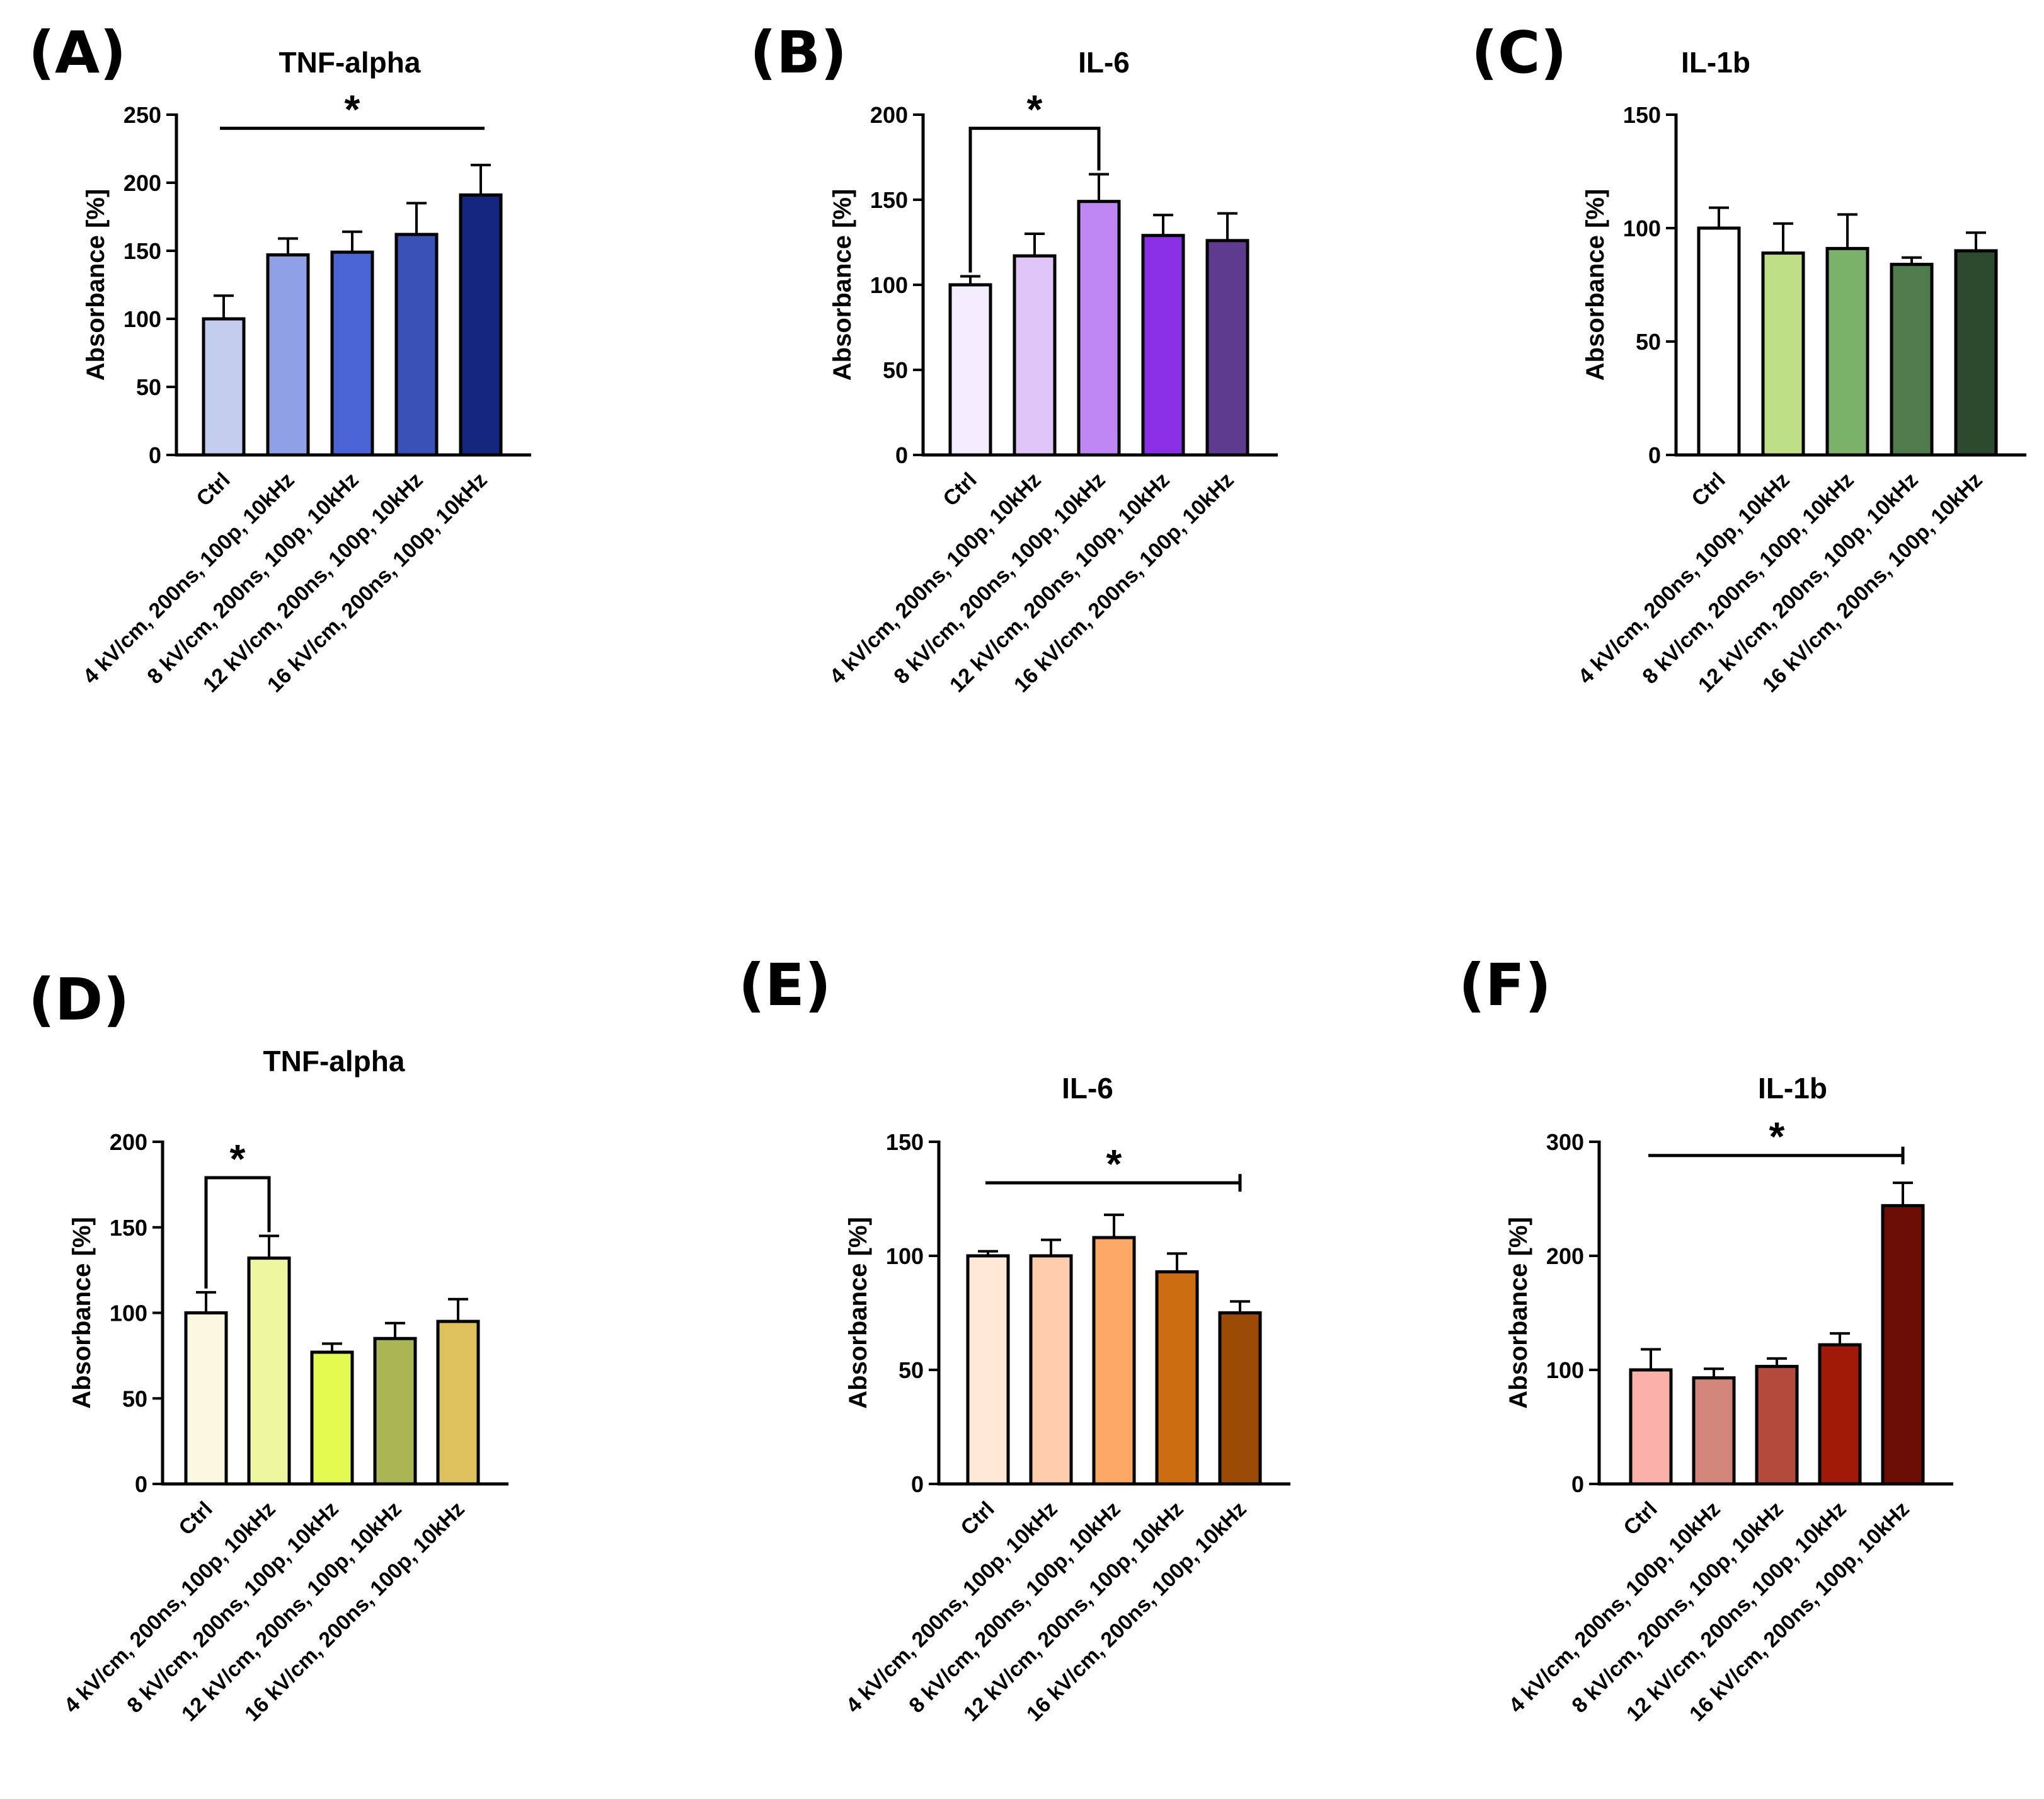 The height and width of the screenshot is (1799, 2044). I want to click on panel-label: (D), so click(78, 999).